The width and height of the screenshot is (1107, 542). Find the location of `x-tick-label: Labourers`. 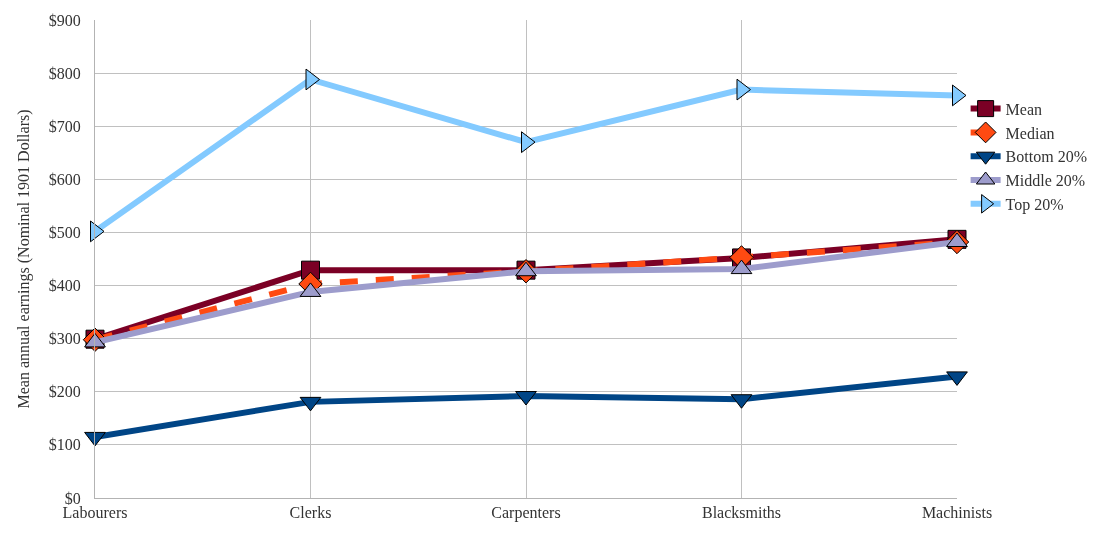

x-tick-label: Labourers is located at coordinates (95, 513).